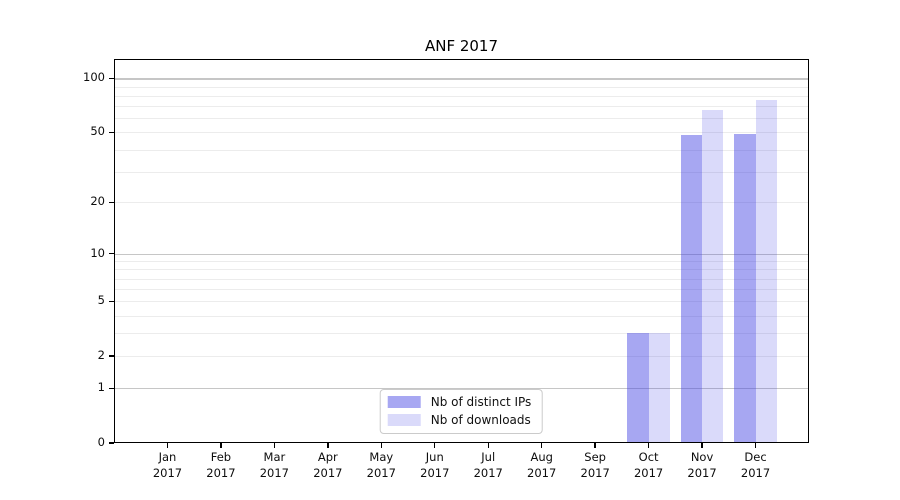 This screenshot has width=900, height=500. What do you see at coordinates (101, 442) in the screenshot?
I see `y-tick-label: 0` at bounding box center [101, 442].